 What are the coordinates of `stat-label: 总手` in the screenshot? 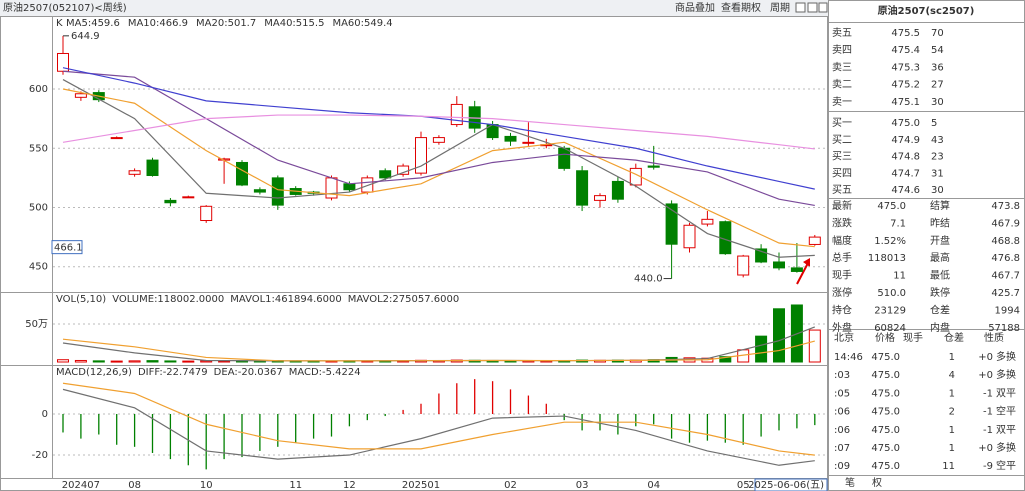 It's located at (842, 257).